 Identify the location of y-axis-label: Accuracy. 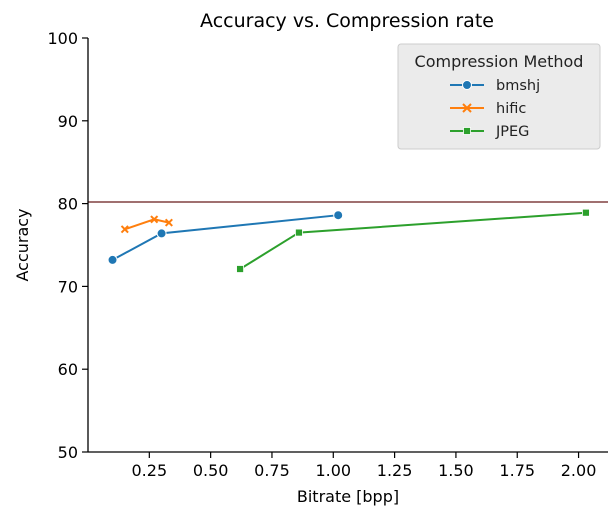
(22, 244).